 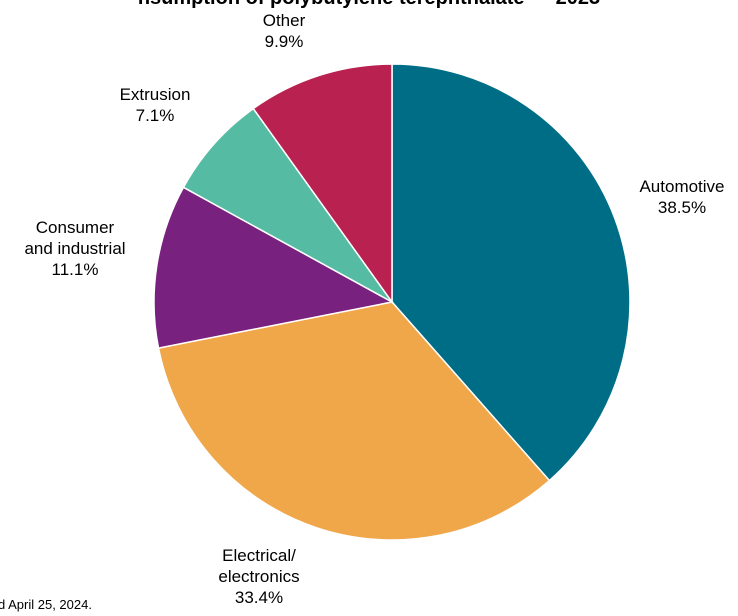 I want to click on slice-name-consumer-and-industrial: Consumer, so click(x=75, y=227).